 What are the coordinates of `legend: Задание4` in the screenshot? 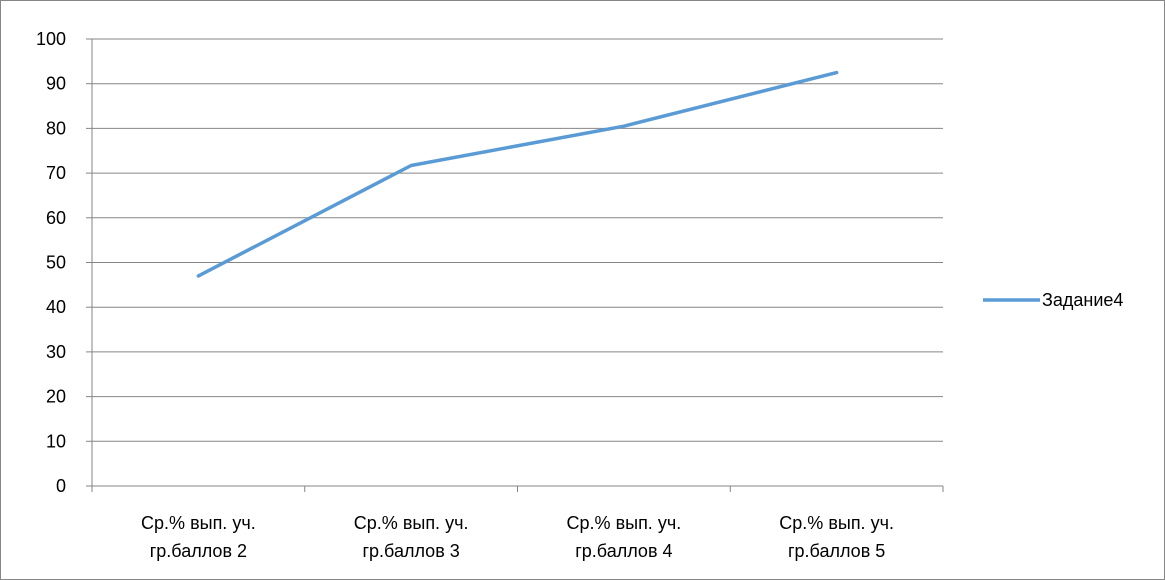 It's located at (1053, 300).